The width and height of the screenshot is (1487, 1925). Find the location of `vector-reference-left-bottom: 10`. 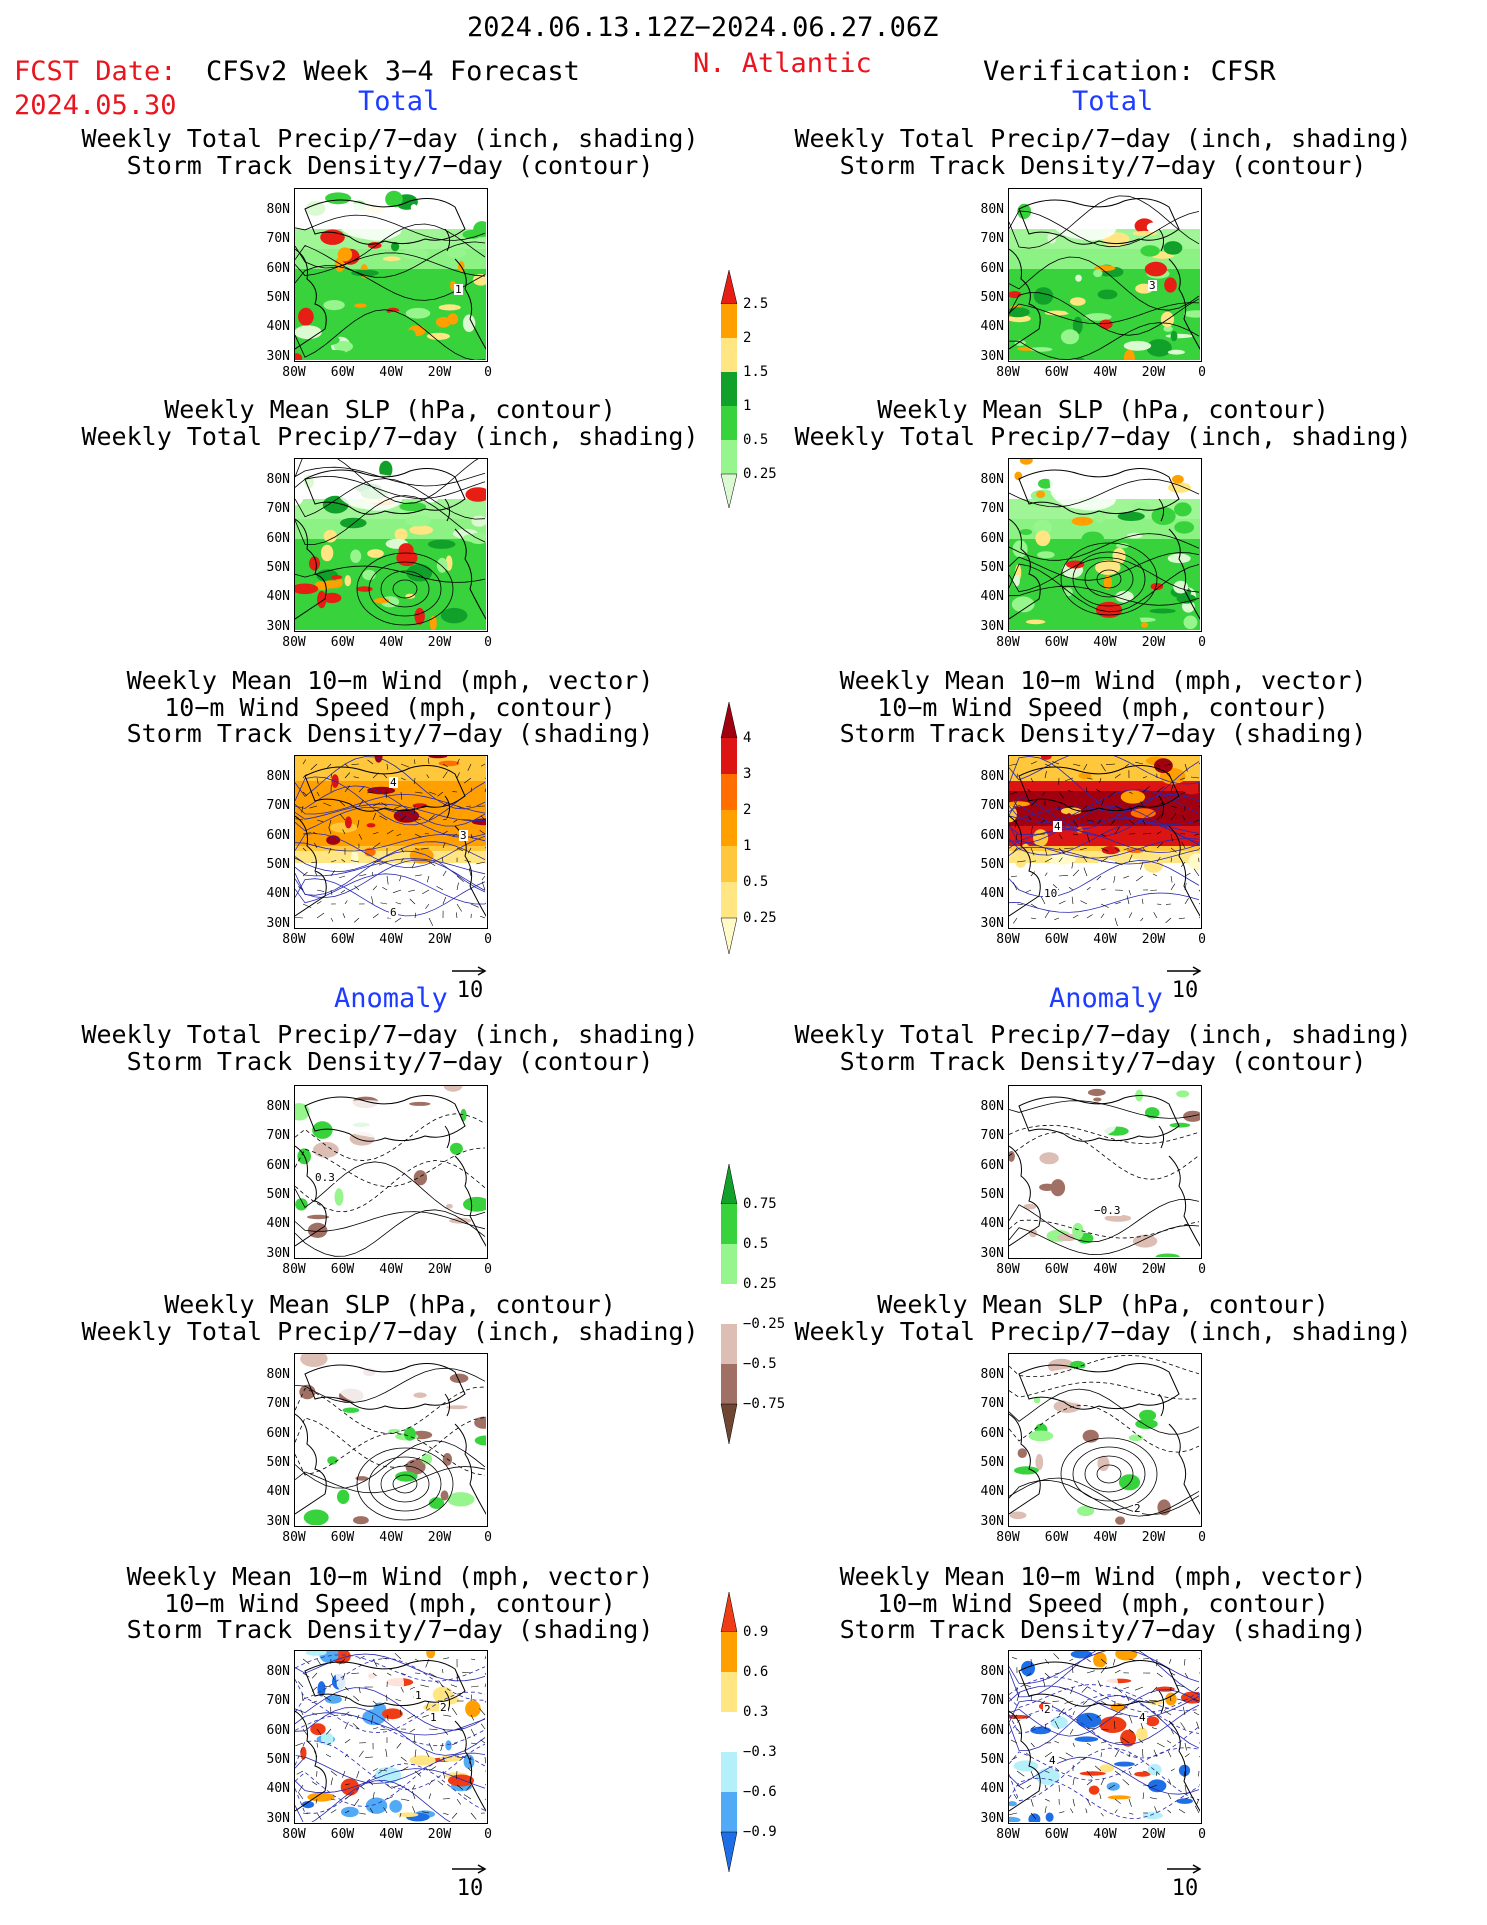

vector-reference-left-bottom: 10 is located at coordinates (470, 1881).